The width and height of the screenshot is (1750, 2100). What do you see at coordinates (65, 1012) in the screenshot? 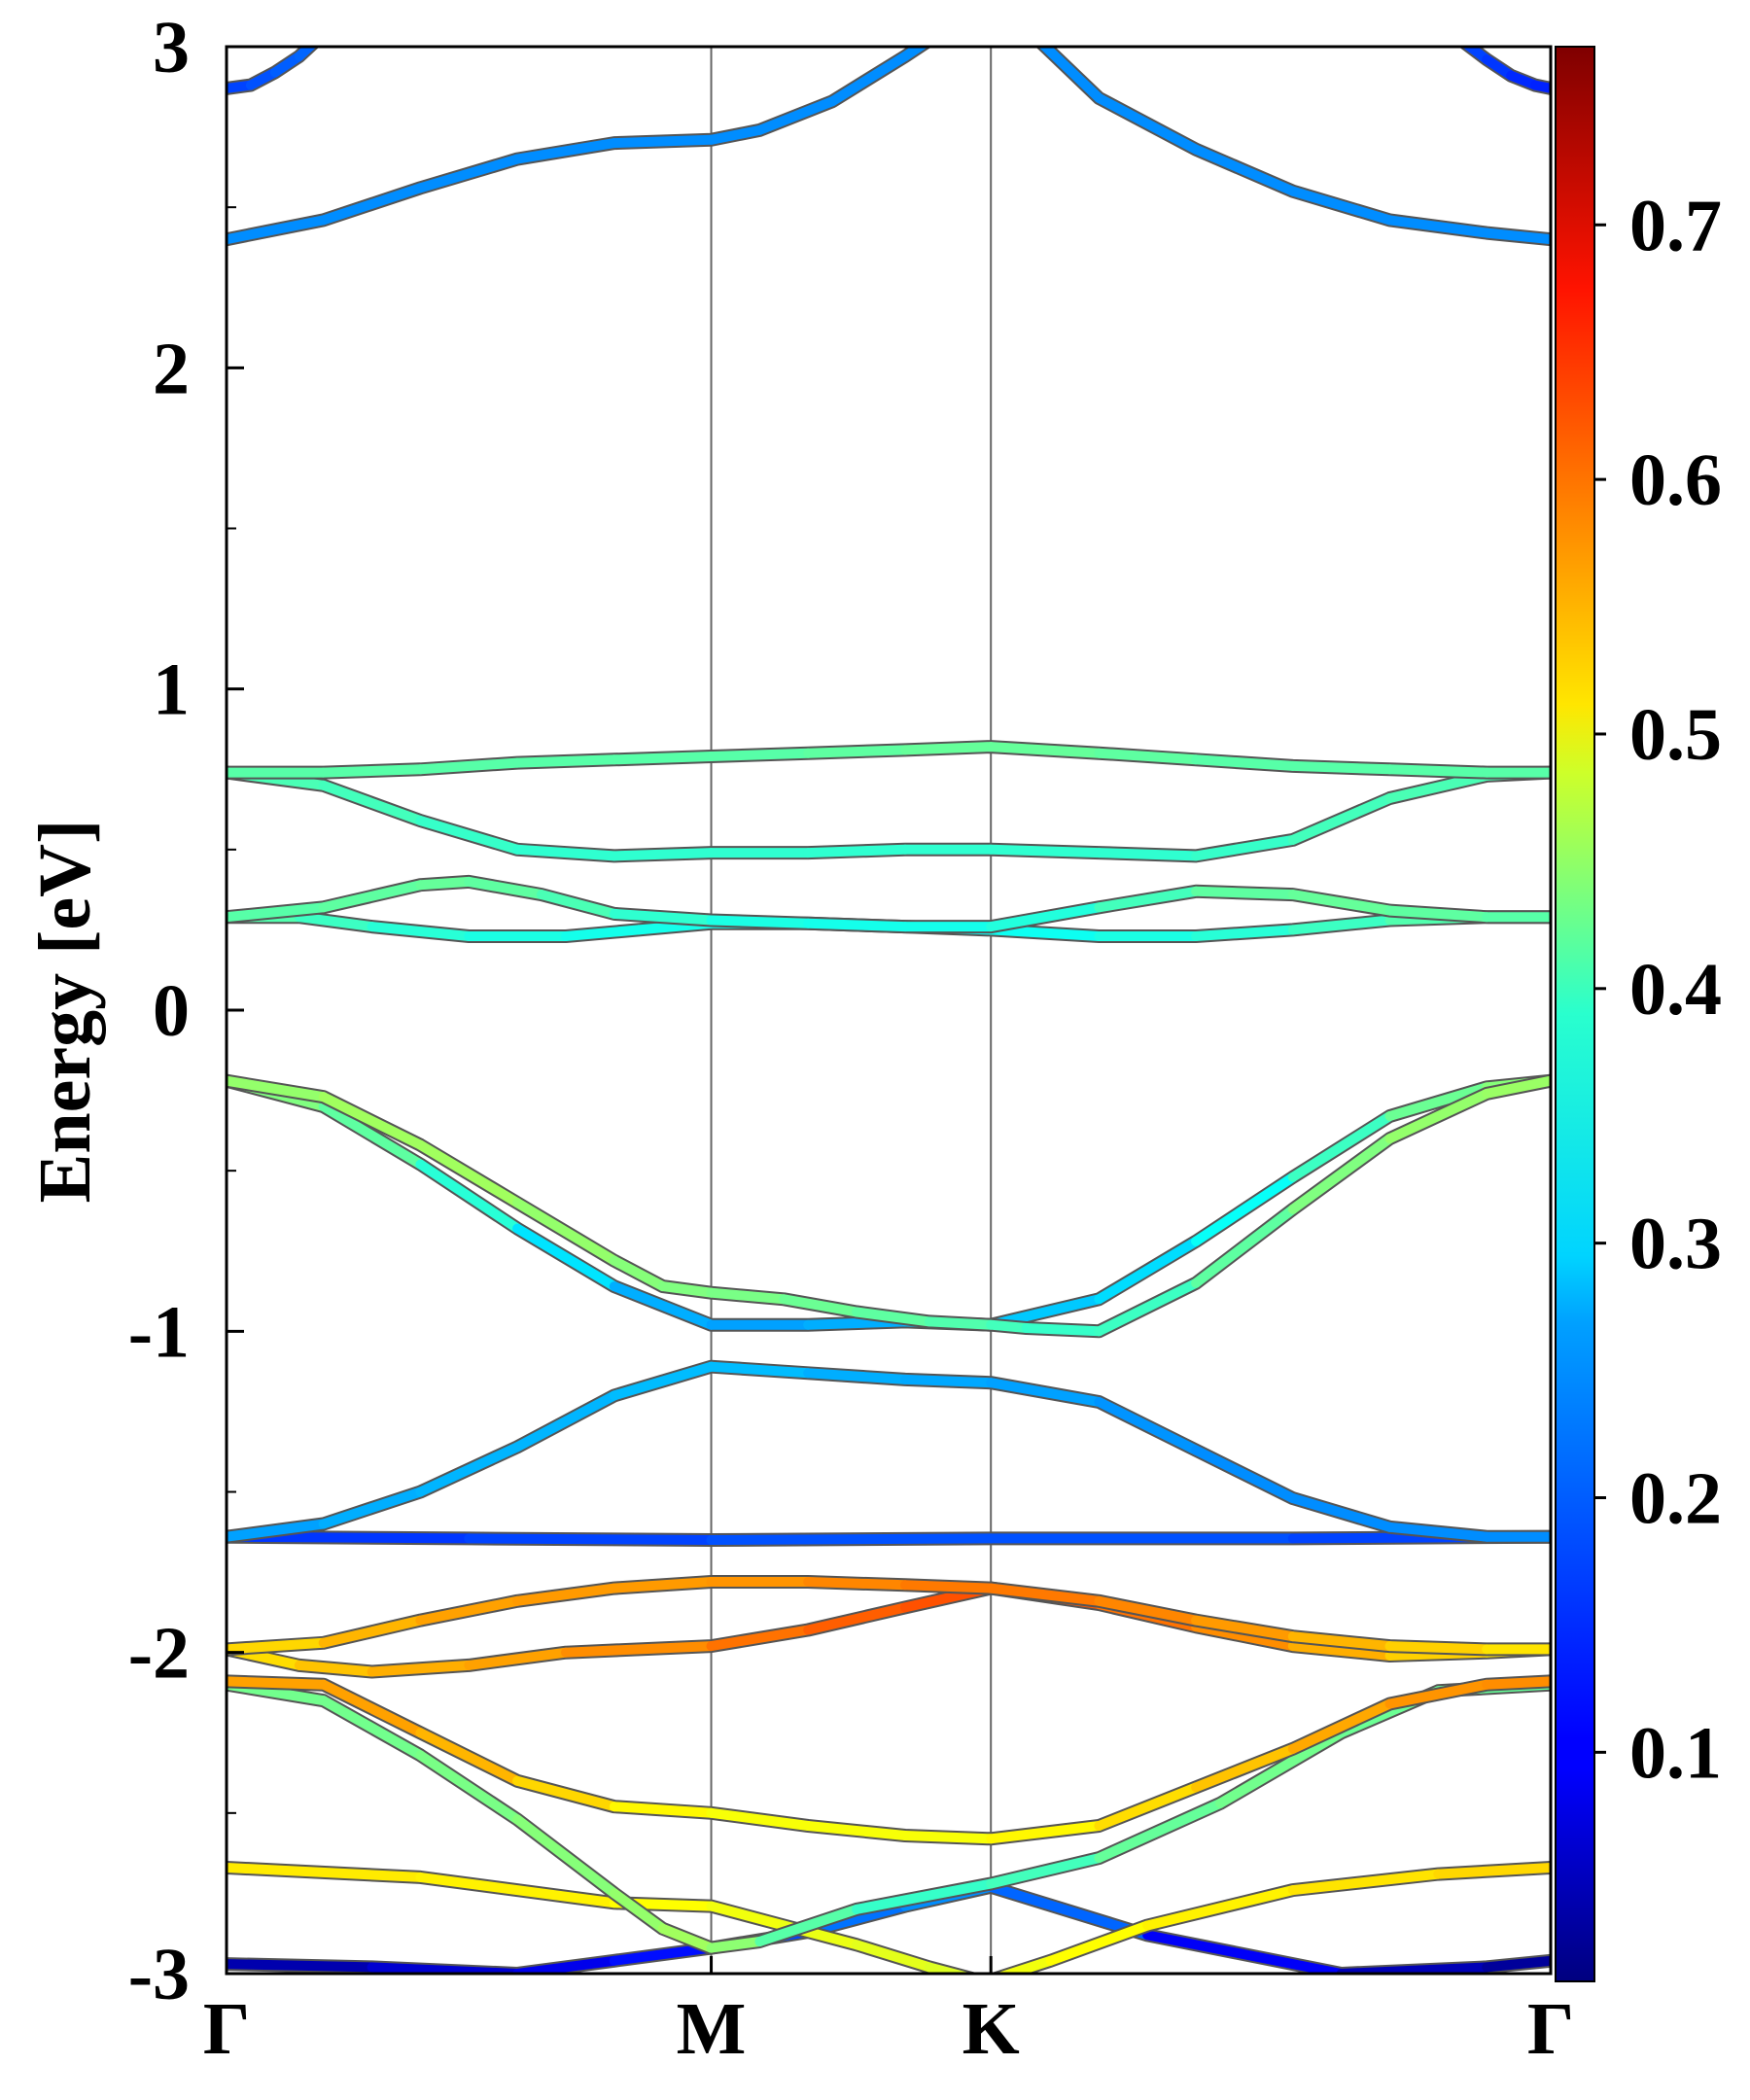
I see `y-axis-title: Energy [eV]` at bounding box center [65, 1012].